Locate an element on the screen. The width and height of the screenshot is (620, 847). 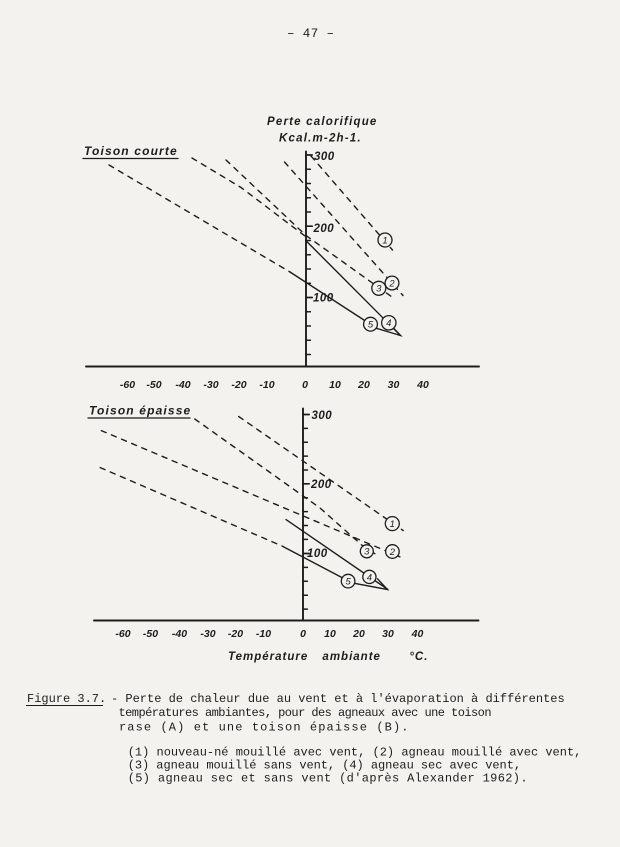
svg-text: Perte calorifique is located at coordinates (322, 122).